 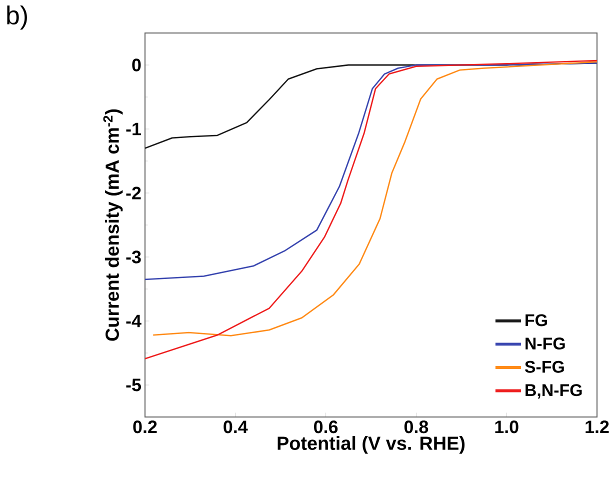 I want to click on x-tick-label: 0.6, so click(x=326, y=427).